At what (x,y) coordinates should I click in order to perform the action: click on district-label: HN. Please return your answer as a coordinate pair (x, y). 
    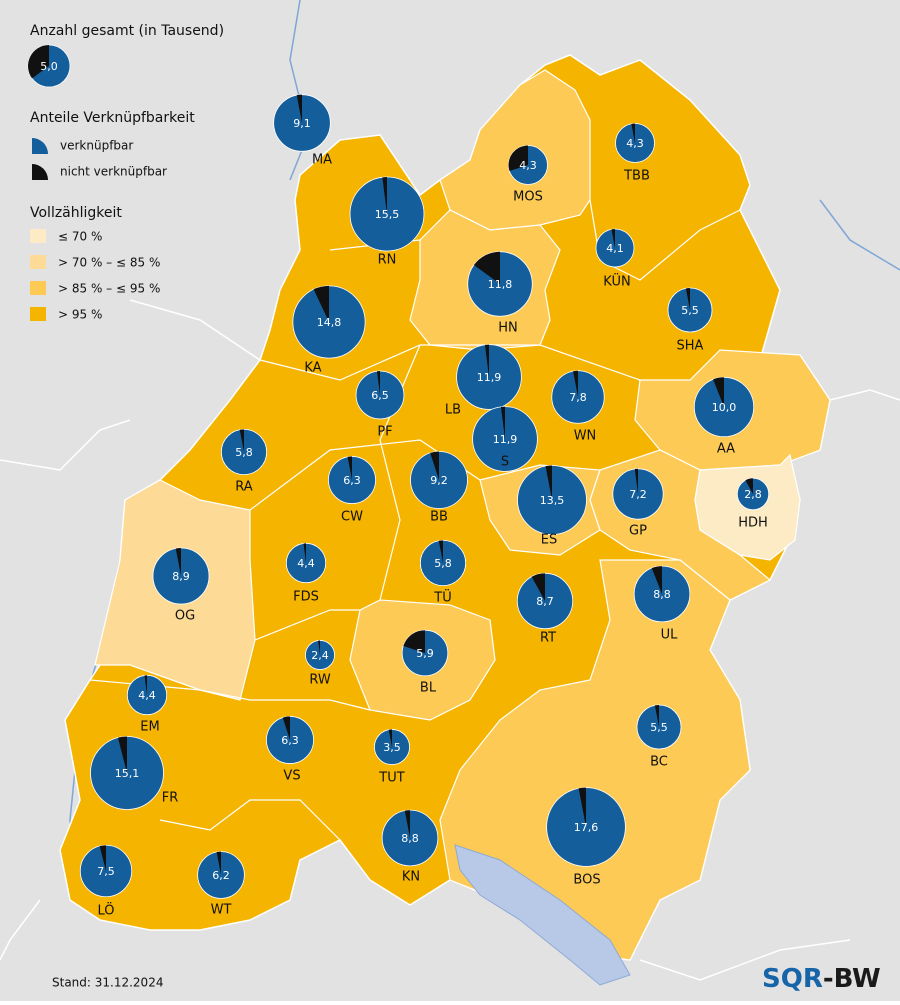
    Looking at the image, I should click on (508, 328).